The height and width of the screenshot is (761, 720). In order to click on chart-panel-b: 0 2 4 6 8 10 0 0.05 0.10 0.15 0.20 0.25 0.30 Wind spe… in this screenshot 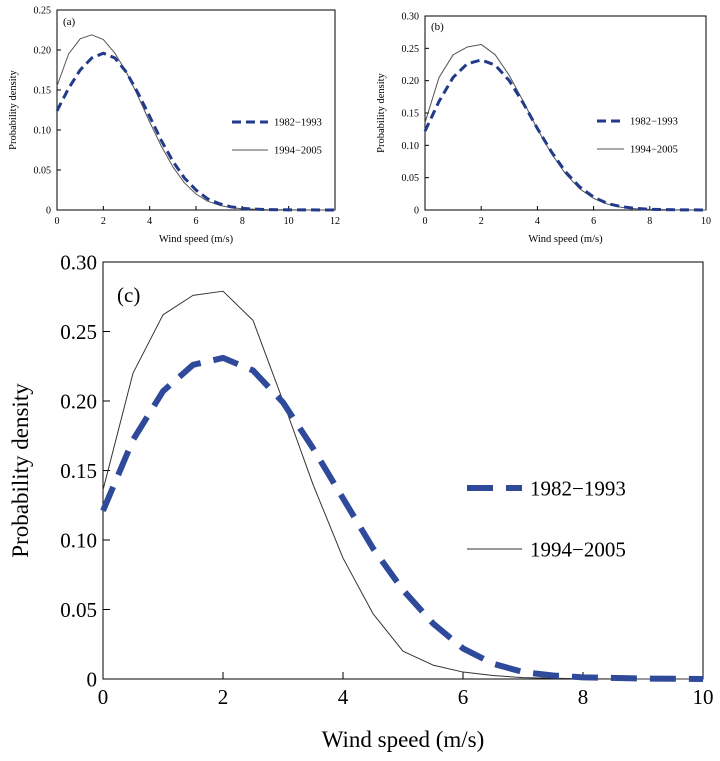, I will do `click(543, 129)`.